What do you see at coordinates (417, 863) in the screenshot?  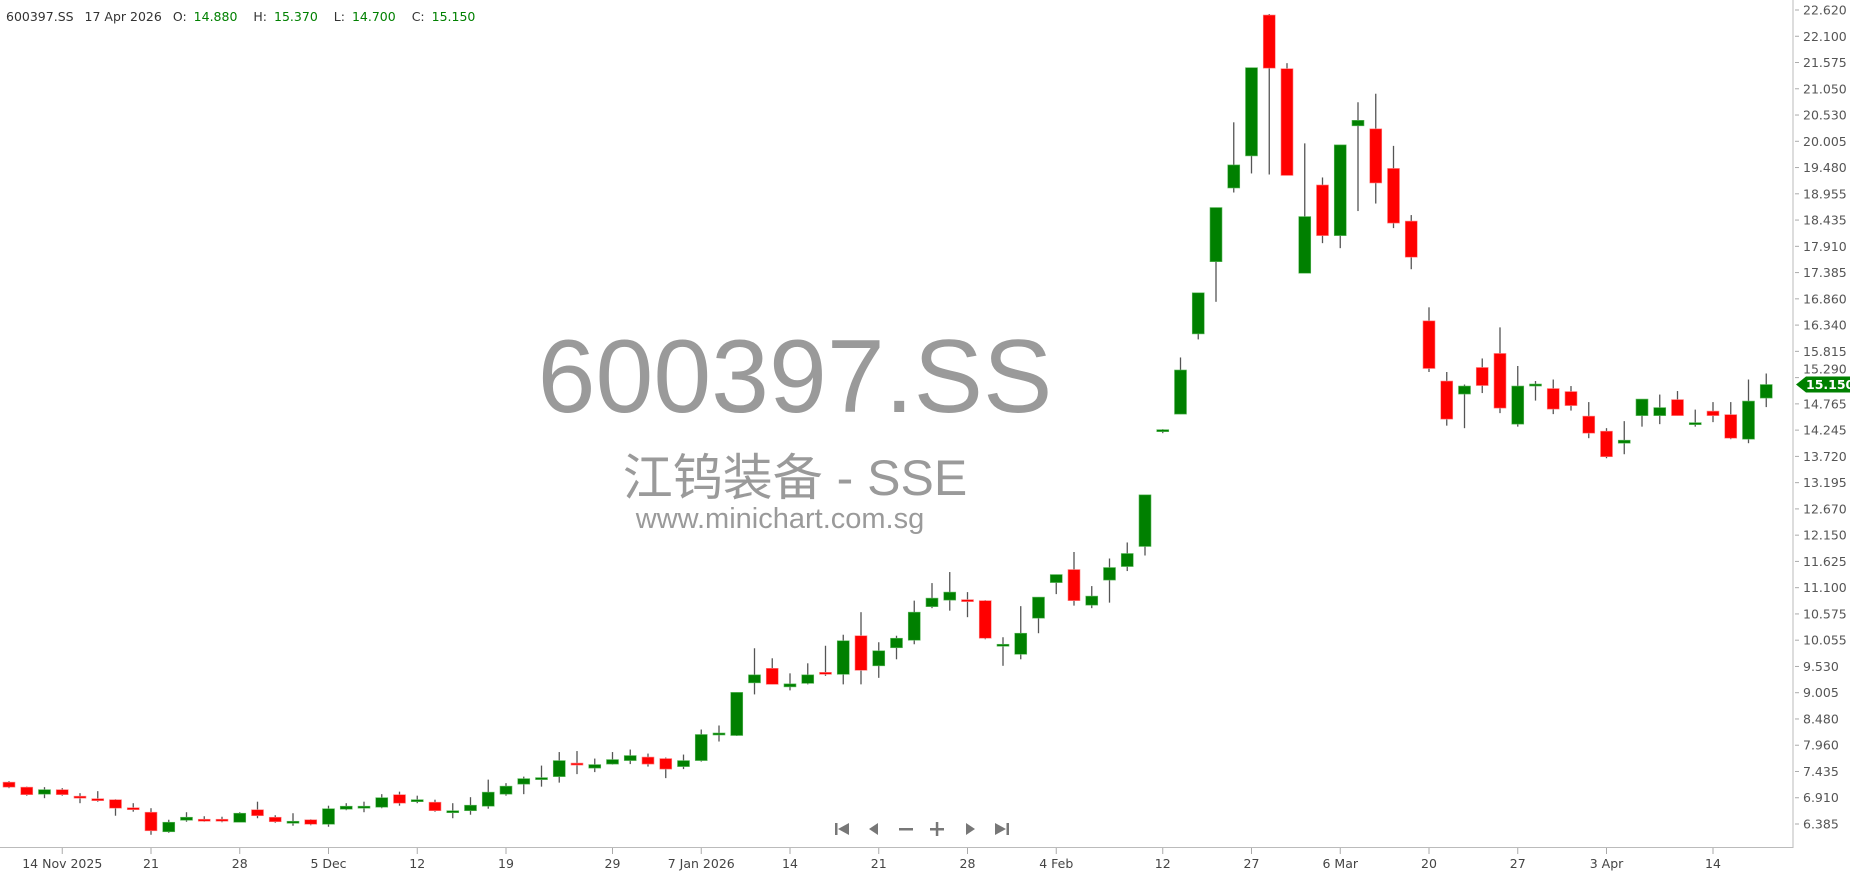 I see `x-tick-label: 12` at bounding box center [417, 863].